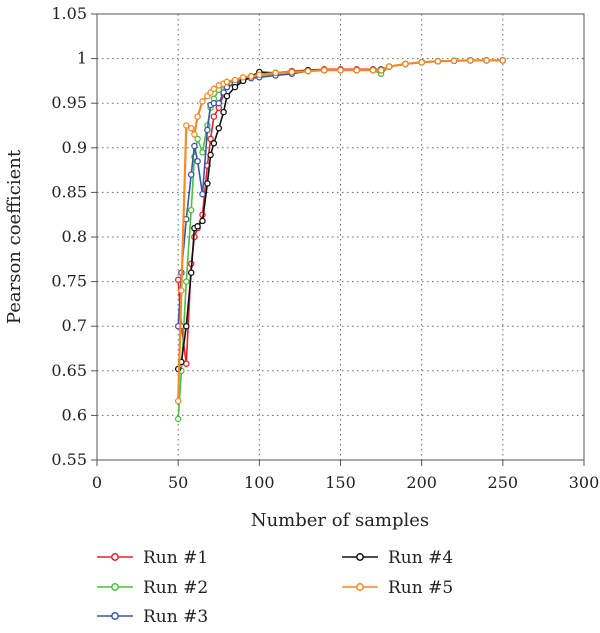 The width and height of the screenshot is (600, 633). What do you see at coordinates (69, 102) in the screenshot?
I see `y-tick-label: 0.95` at bounding box center [69, 102].